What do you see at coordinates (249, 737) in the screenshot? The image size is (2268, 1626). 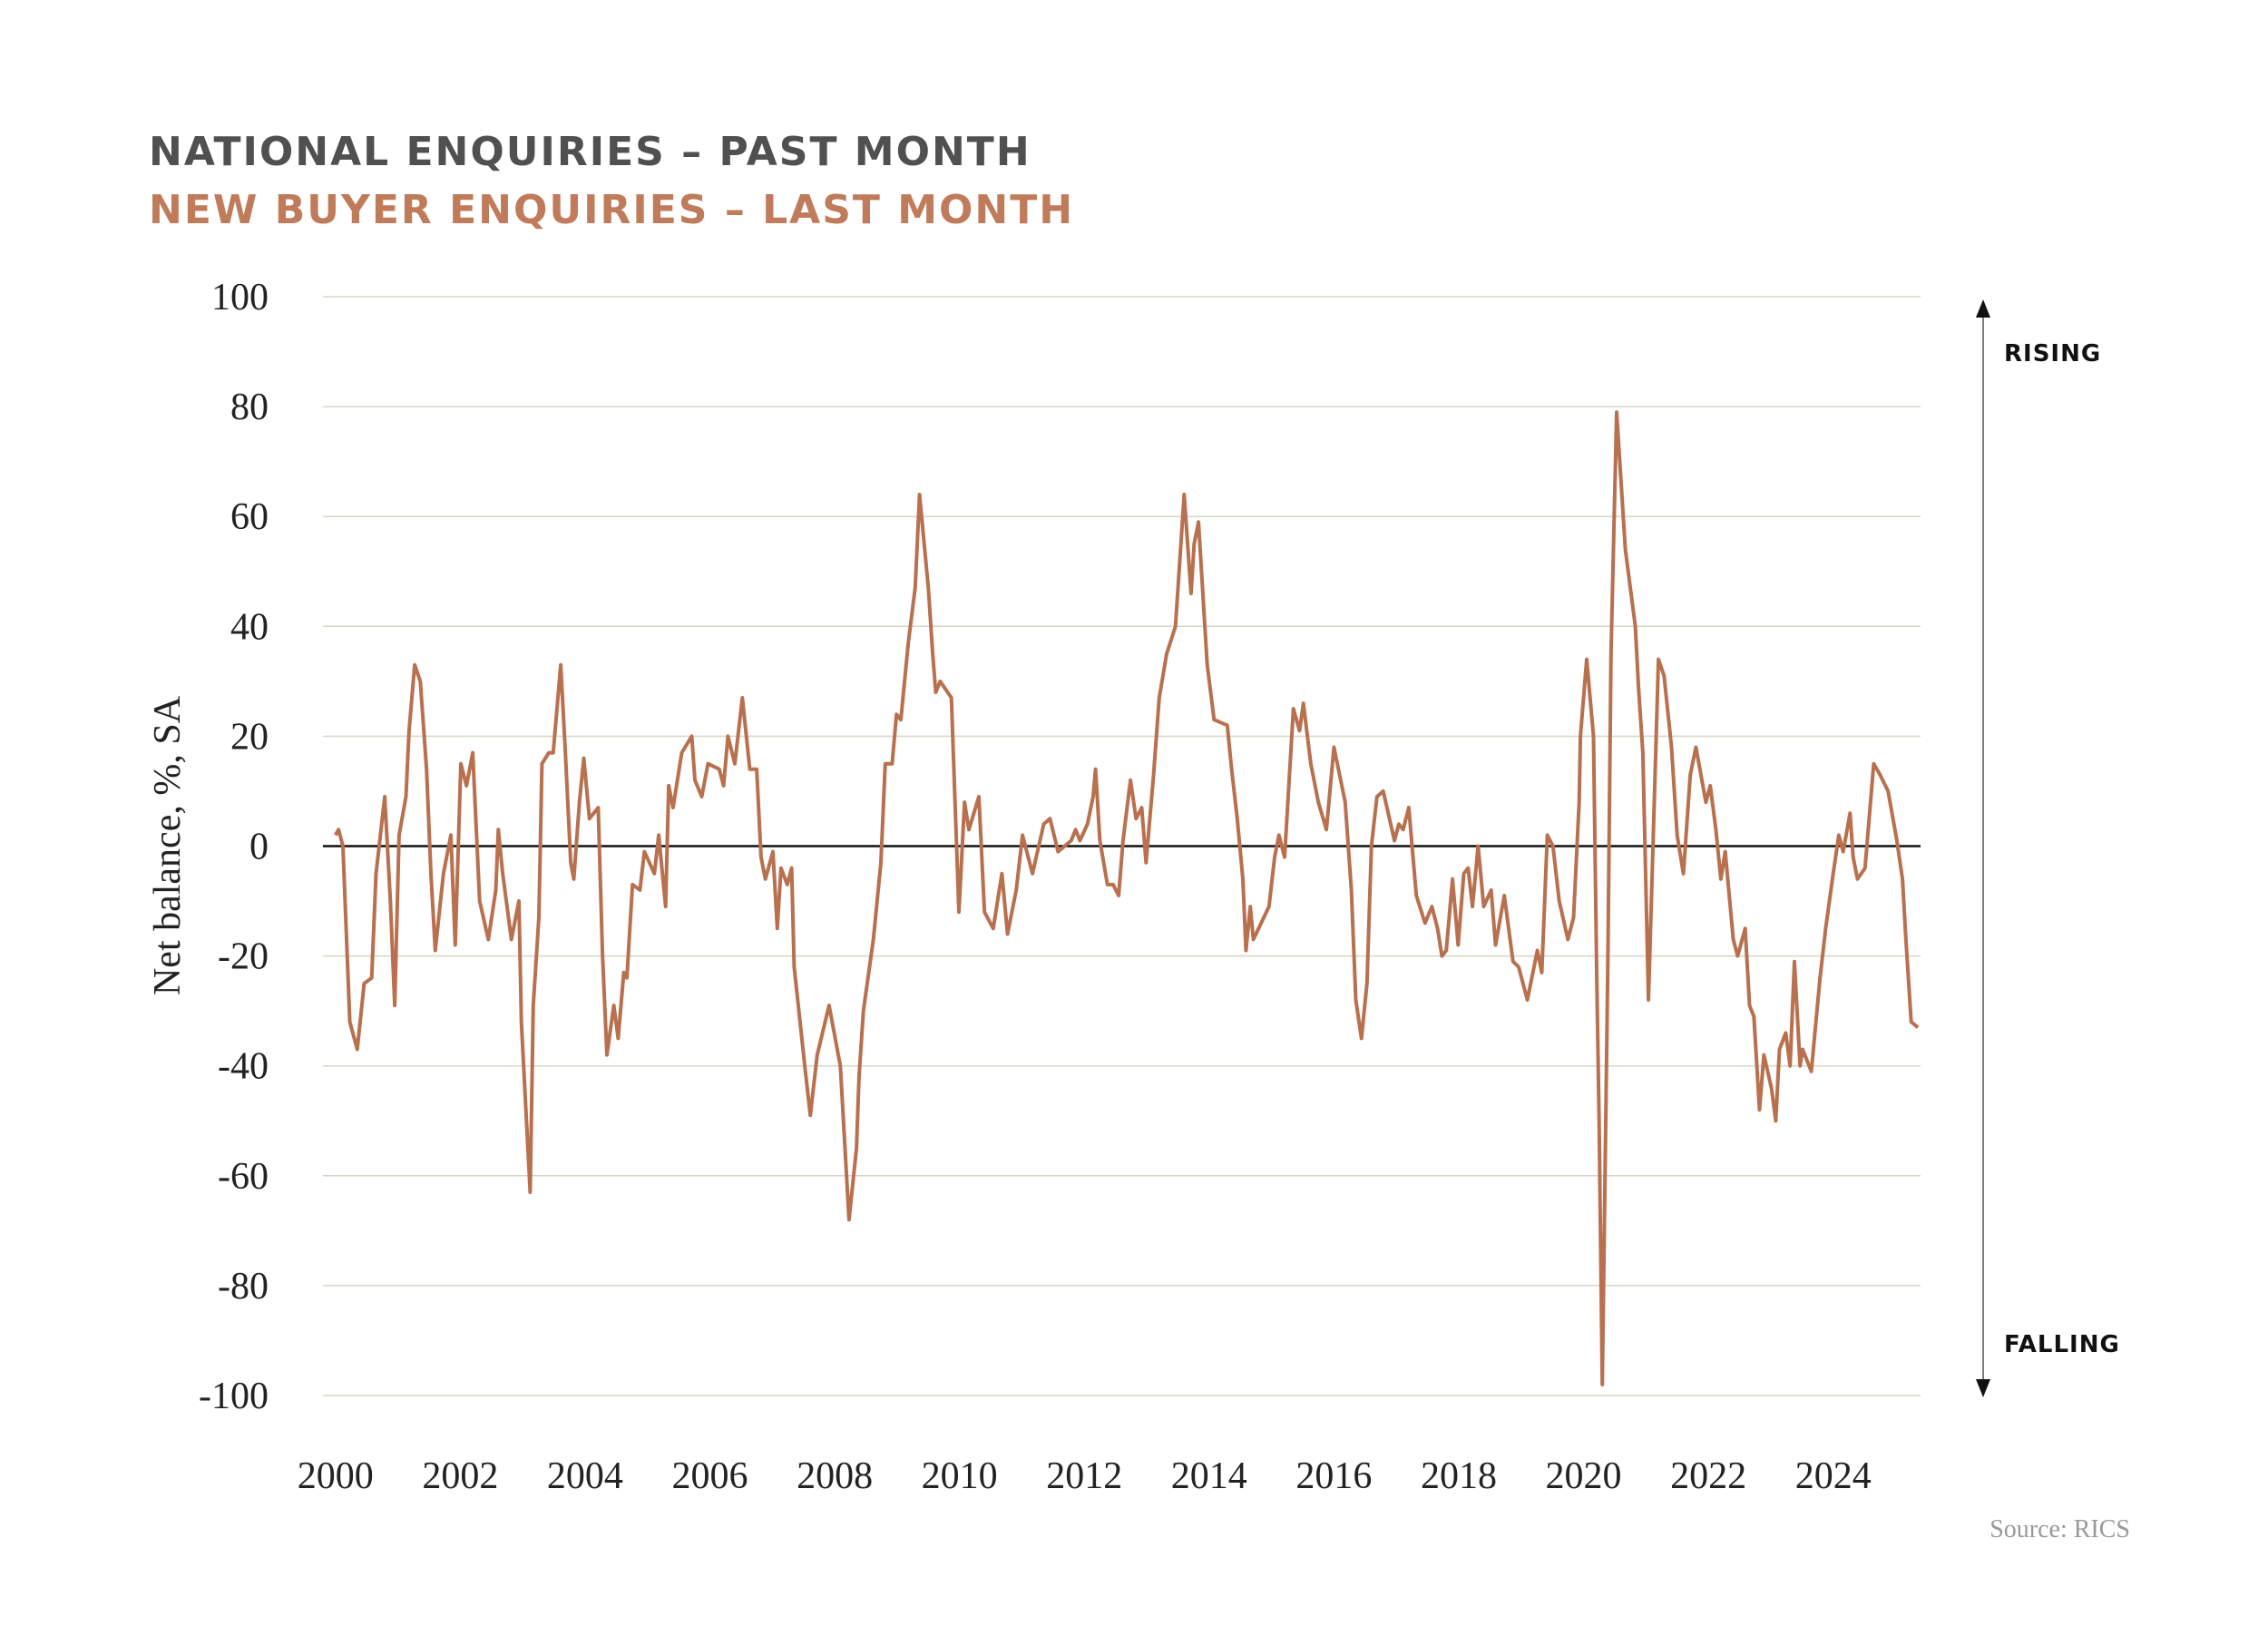 I see `y-tick-label: 20` at bounding box center [249, 737].